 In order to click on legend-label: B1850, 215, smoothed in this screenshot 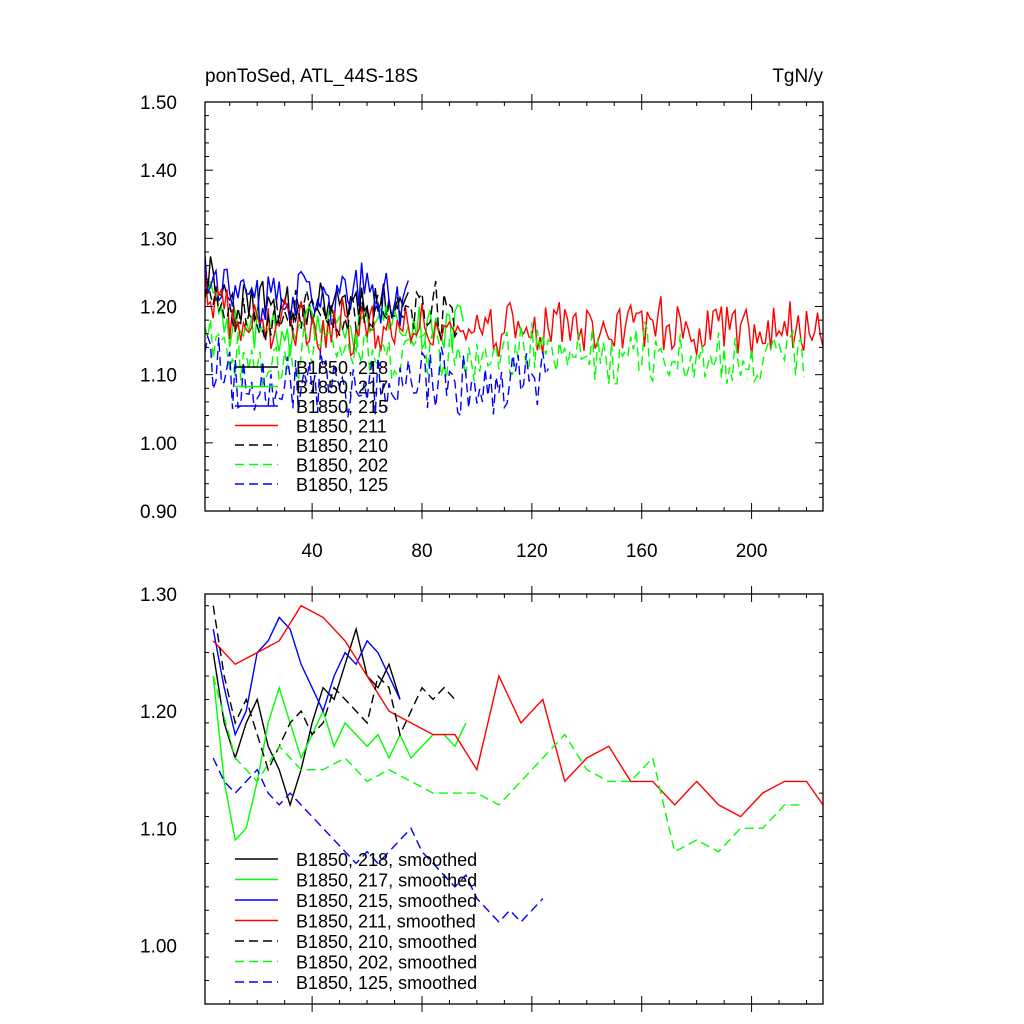, I will do `click(386, 901)`.